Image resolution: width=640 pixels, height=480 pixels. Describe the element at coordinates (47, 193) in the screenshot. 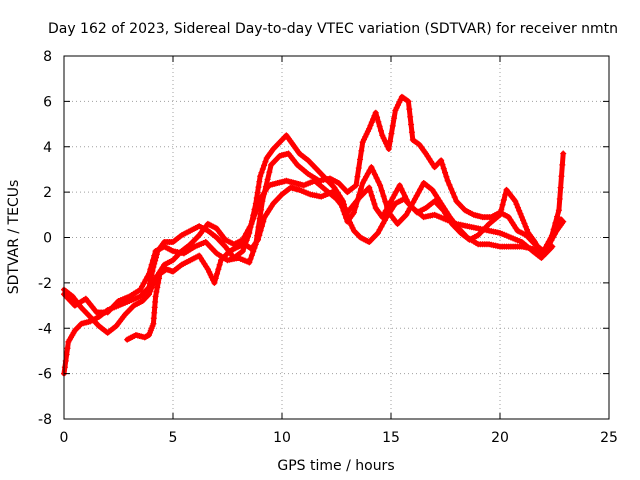

I see `y-tick-label: 2` at that location.